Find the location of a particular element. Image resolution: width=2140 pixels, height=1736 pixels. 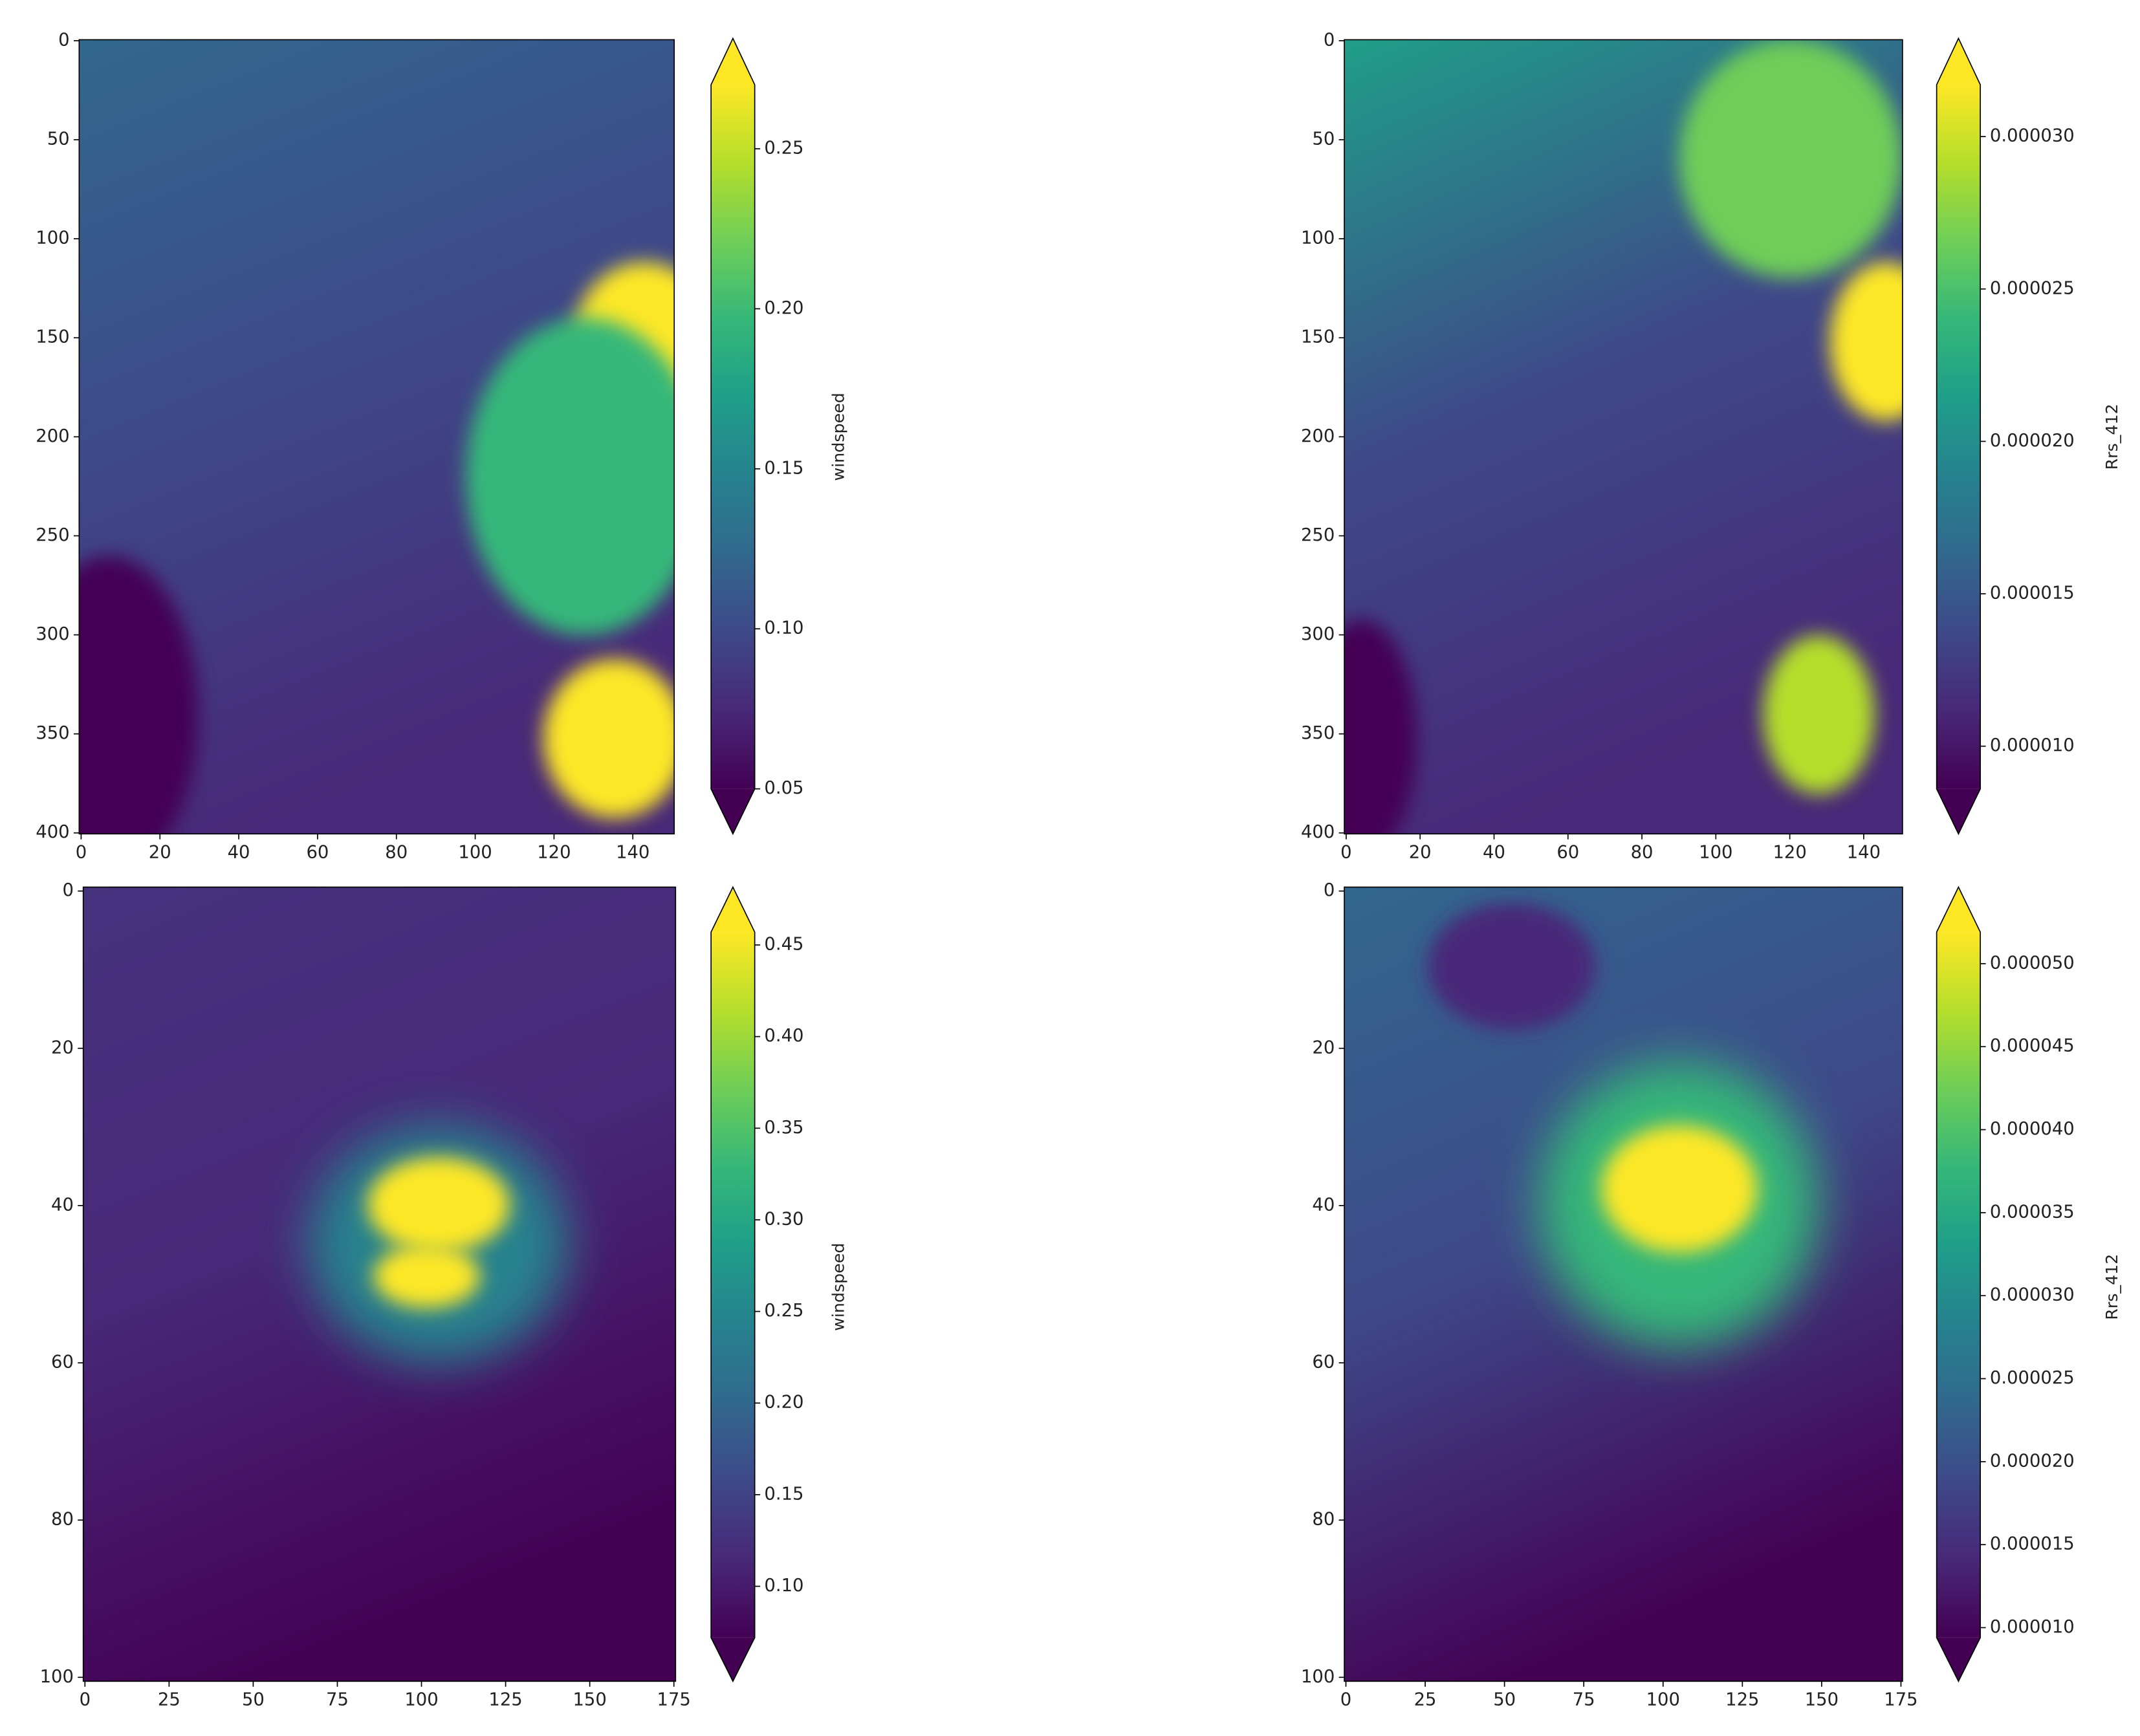

colorbar-tick-label: 0.30 is located at coordinates (784, 1219).